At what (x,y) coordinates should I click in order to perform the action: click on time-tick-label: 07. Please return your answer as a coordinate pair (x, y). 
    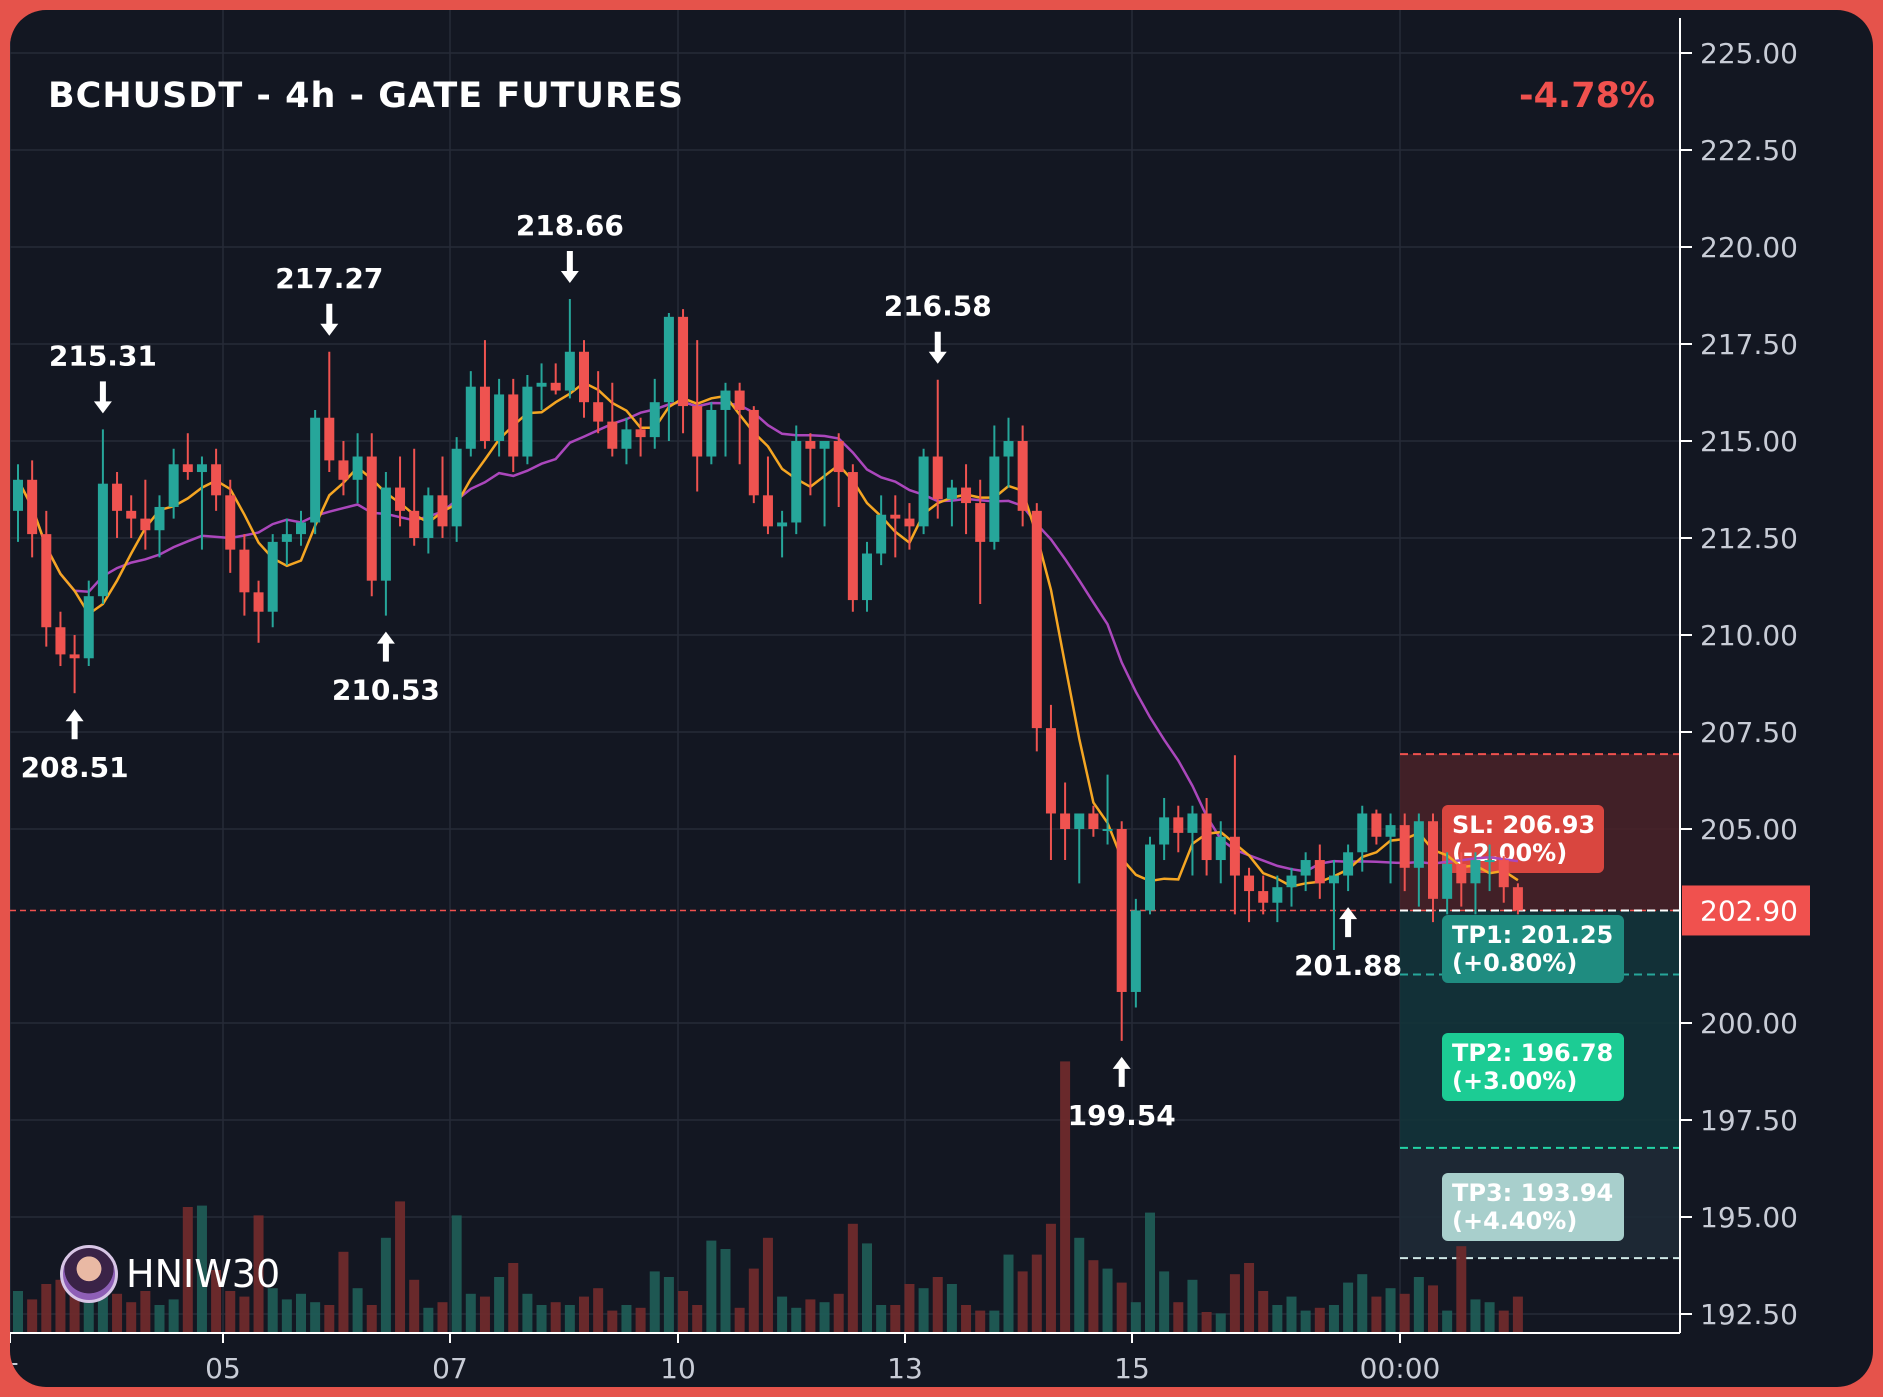
    Looking at the image, I should click on (450, 1368).